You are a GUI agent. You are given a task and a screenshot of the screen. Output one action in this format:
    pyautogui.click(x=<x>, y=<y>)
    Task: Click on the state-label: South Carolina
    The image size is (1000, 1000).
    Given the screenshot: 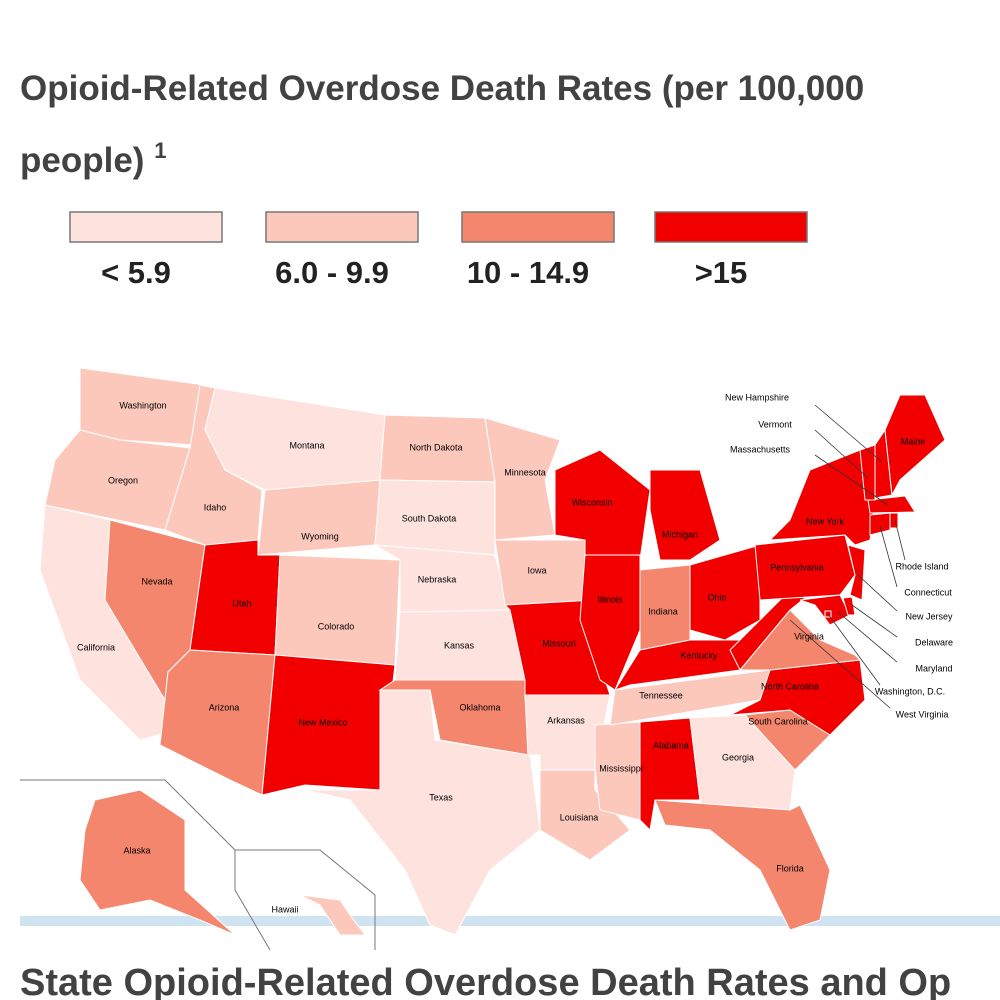 What is the action you would take?
    pyautogui.click(x=778, y=721)
    